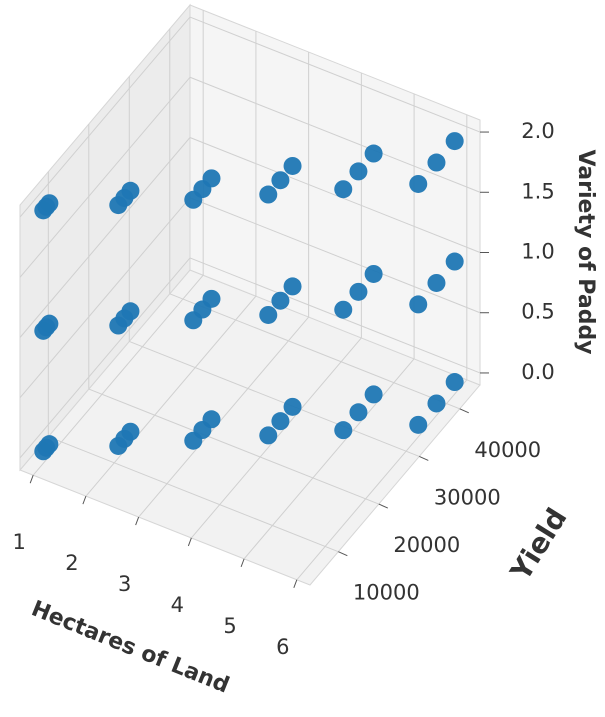 This screenshot has width=605, height=717. Describe the element at coordinates (585, 251) in the screenshot. I see `z-axis-label: Variety of Paddy` at that location.